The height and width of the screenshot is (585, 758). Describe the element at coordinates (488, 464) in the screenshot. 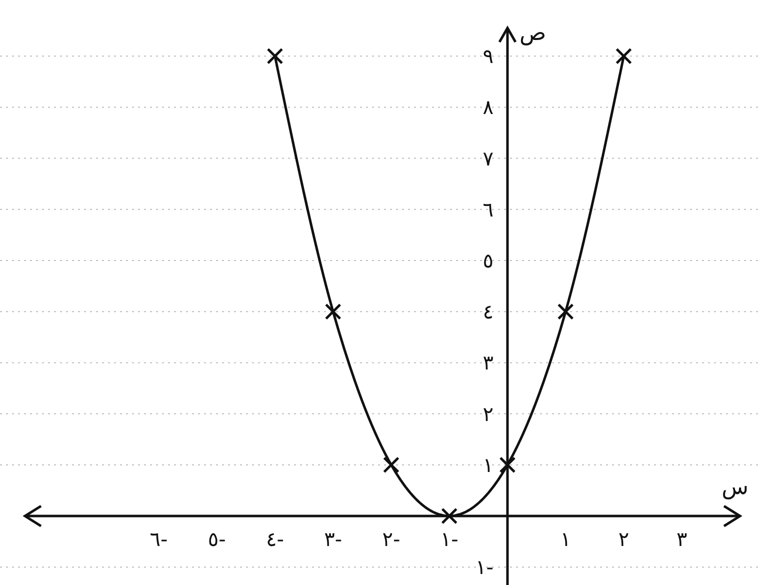

I see `y-tick-label: ١` at that location.